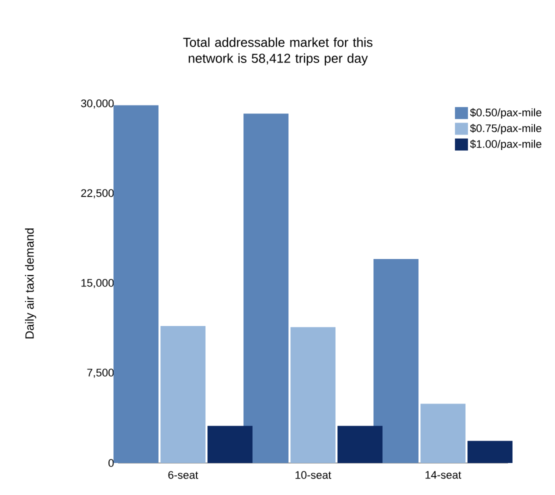 The width and height of the screenshot is (555, 495). I want to click on legend-label: $0.75/pax-mile, so click(506, 129).